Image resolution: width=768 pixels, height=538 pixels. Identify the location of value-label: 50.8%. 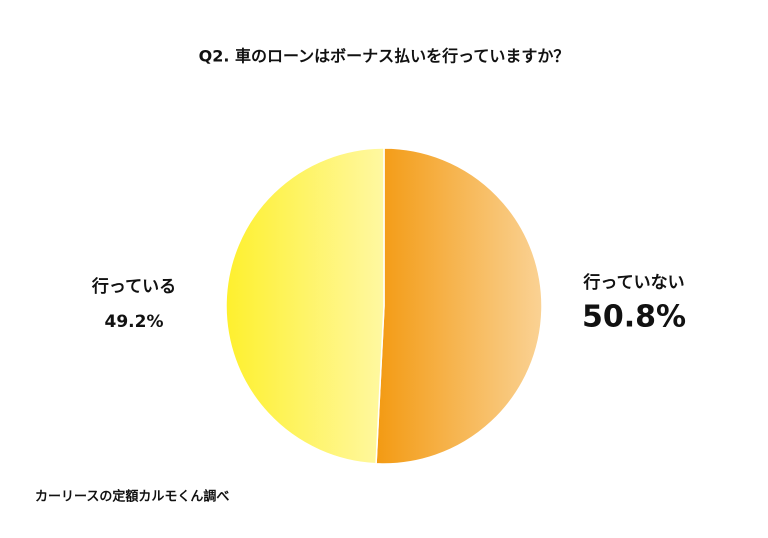
(634, 317).